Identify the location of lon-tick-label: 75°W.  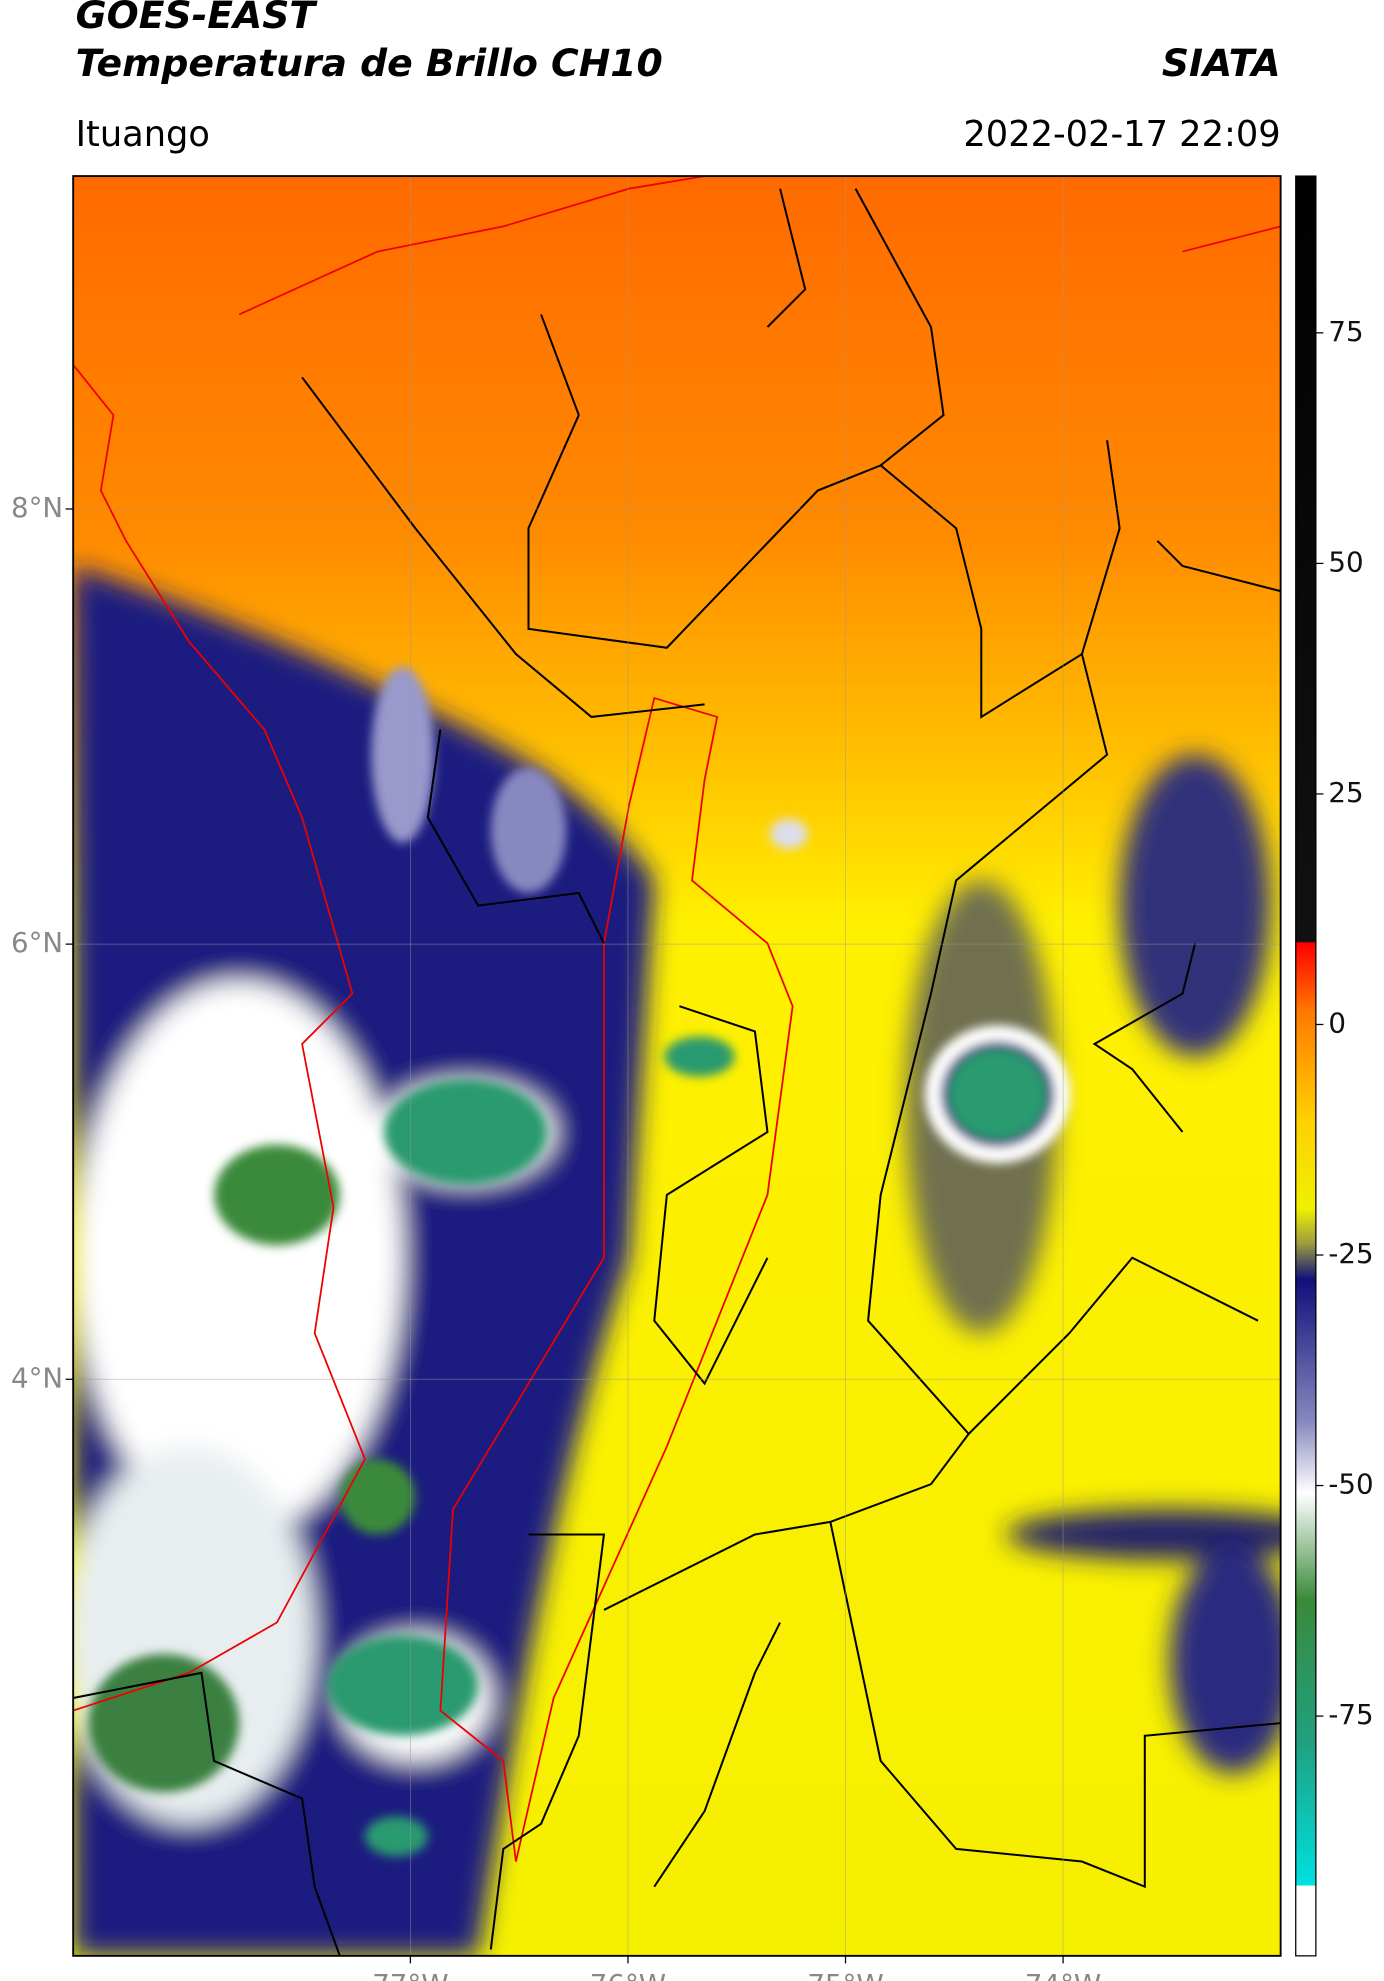
(845, 1974).